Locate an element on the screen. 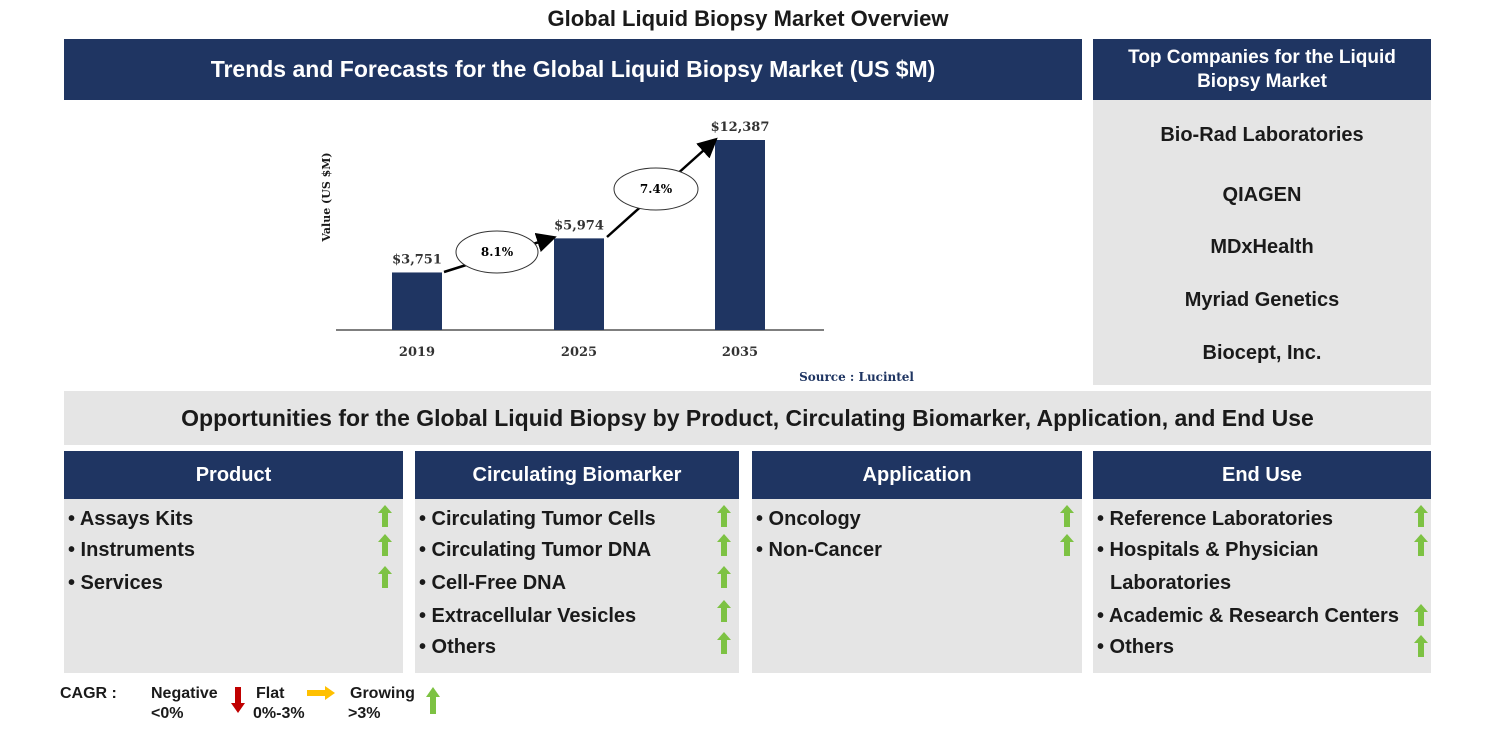  company-item: QIAGEN is located at coordinates (1262, 195).